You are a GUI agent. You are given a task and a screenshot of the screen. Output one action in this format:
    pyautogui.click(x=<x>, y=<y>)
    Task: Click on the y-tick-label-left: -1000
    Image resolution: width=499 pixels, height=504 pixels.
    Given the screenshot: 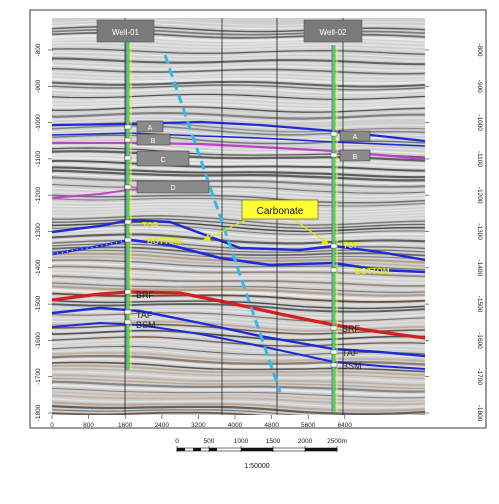 What is the action you would take?
    pyautogui.click(x=38, y=122)
    